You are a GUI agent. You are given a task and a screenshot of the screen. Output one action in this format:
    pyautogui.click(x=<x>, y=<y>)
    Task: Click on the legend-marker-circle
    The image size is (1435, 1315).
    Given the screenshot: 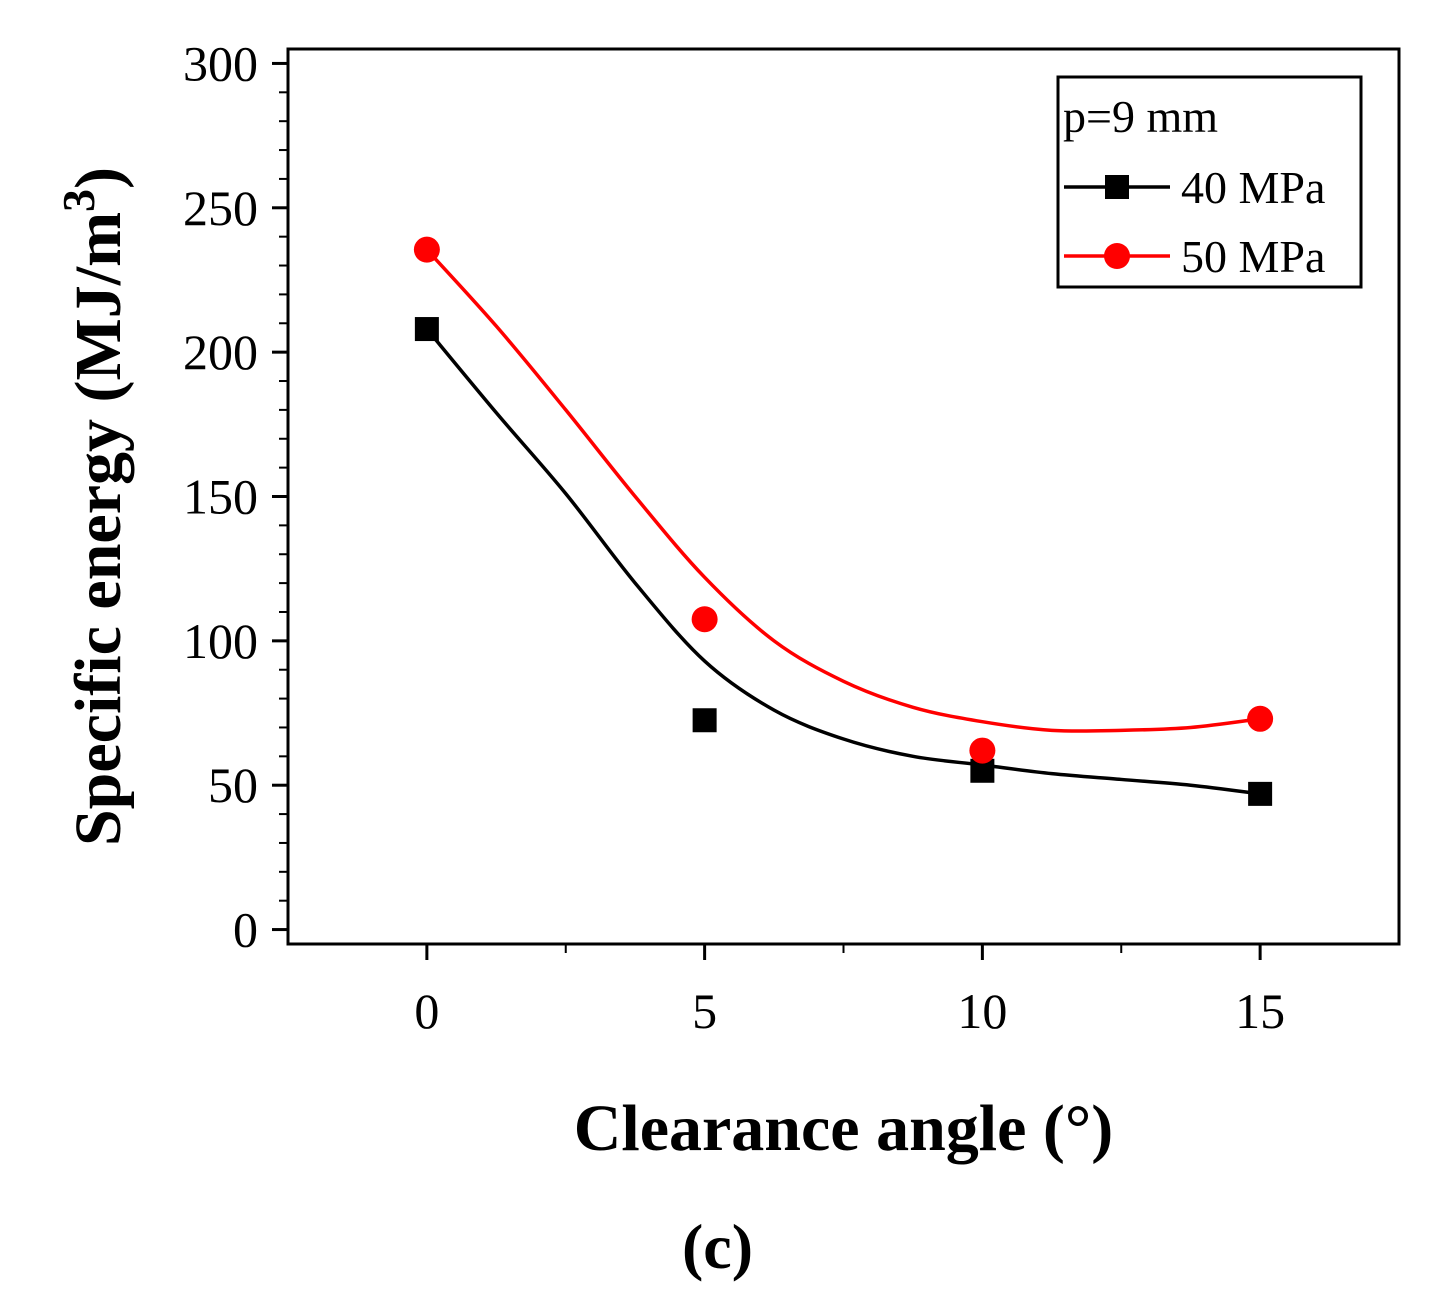 What is the action you would take?
    pyautogui.click(x=1117, y=256)
    